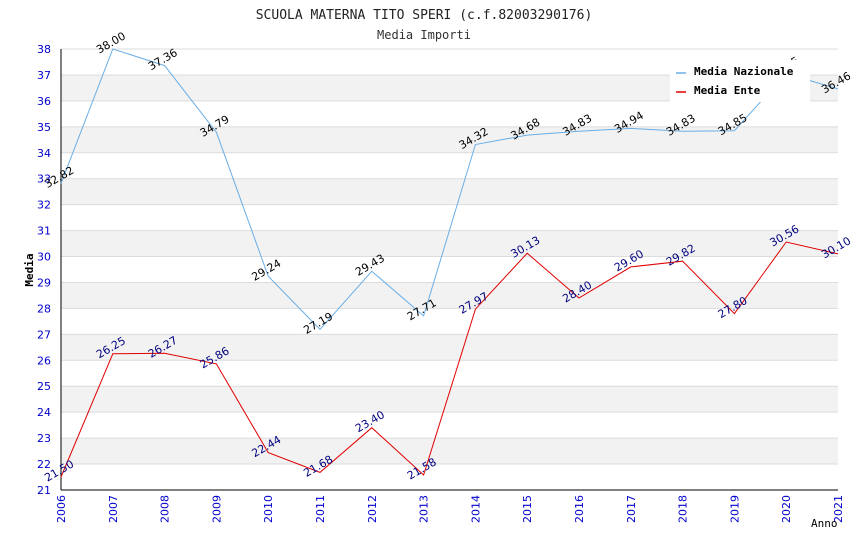 The image size is (850, 550). I want to click on y-tick-label: 38, so click(44, 49).